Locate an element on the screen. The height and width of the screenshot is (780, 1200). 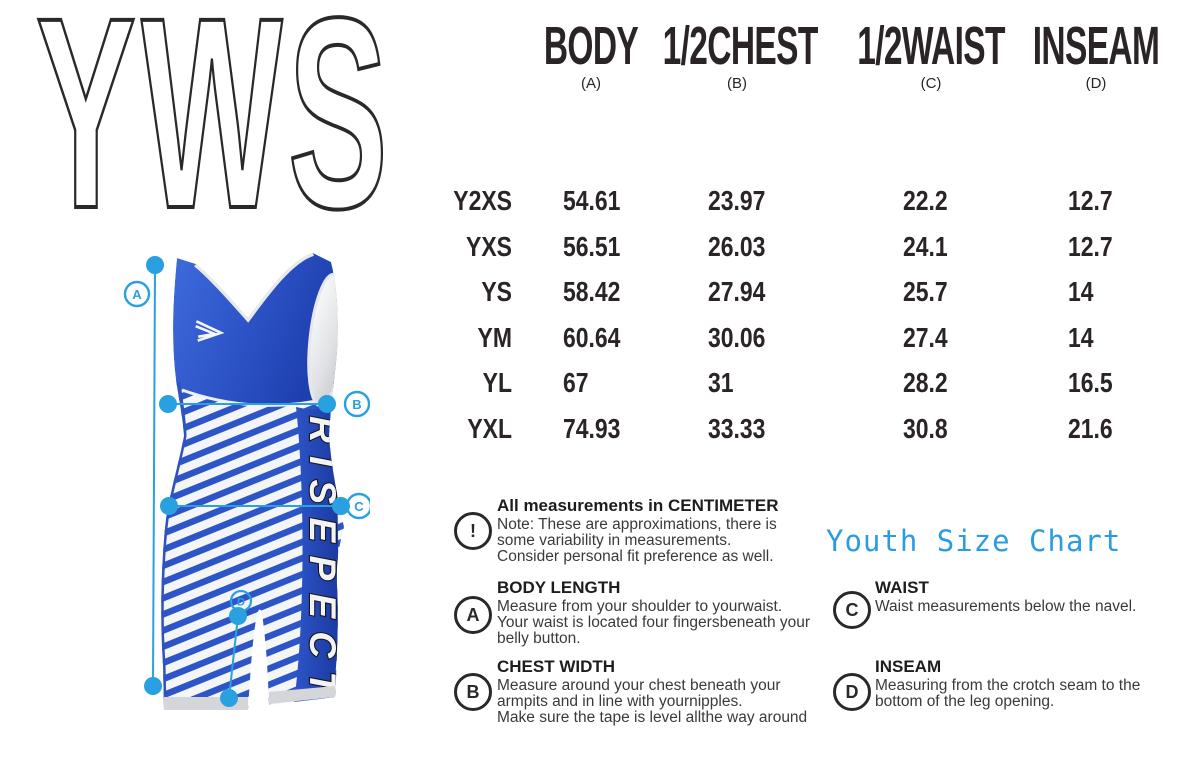
column-header-inseam: INSEAM (D) is located at coordinates (1088, 54).